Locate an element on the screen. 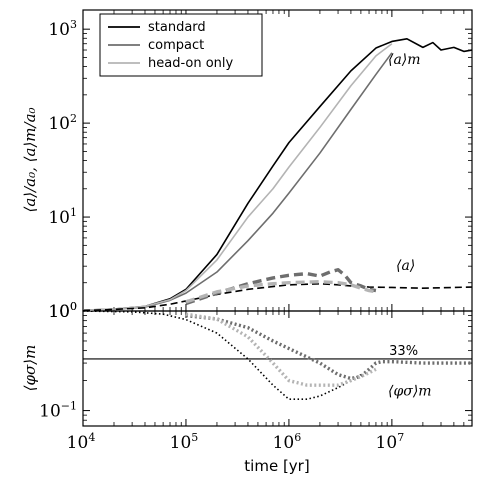  y-tick-label-0-2: 10² is located at coordinates (62, 123).